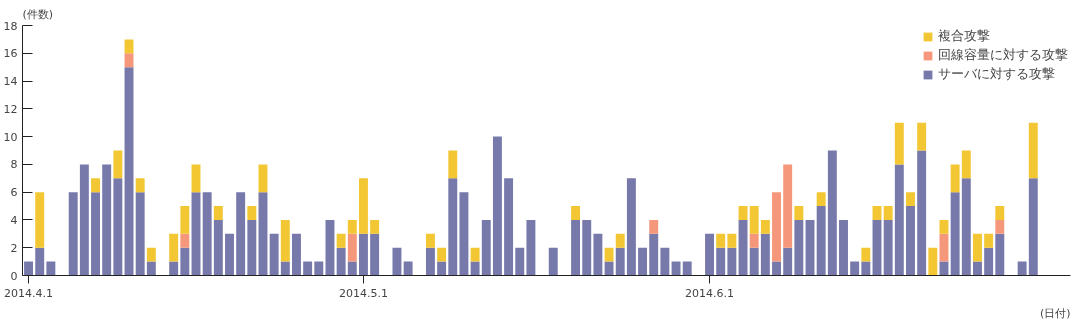 This screenshot has width=1080, height=324. What do you see at coordinates (10, 26) in the screenshot?
I see `y-tick-label: 18` at bounding box center [10, 26].